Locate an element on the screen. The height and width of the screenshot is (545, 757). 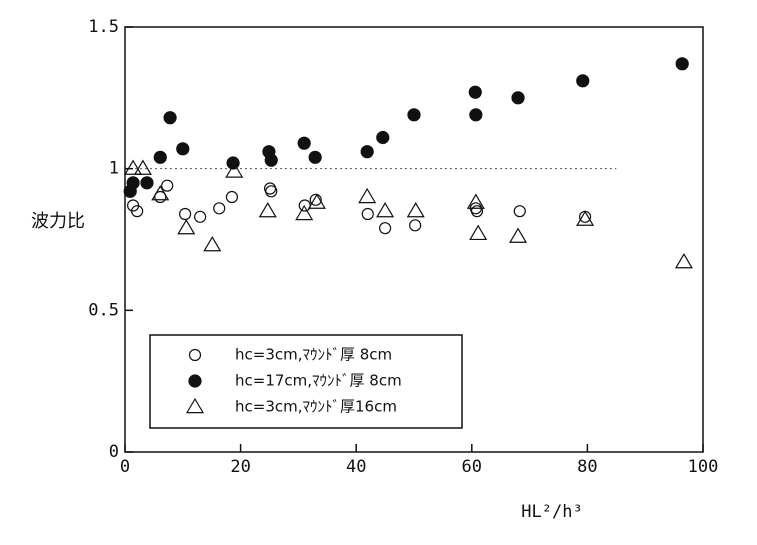
x-tick-label: 80 is located at coordinates (587, 467).